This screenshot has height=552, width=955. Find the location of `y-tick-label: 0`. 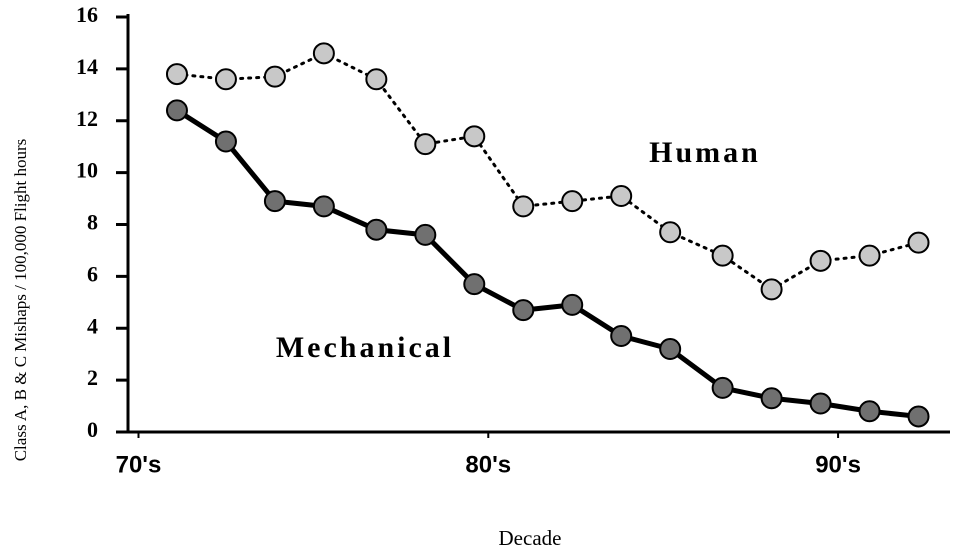

y-tick-label: 0 is located at coordinates (92, 429).